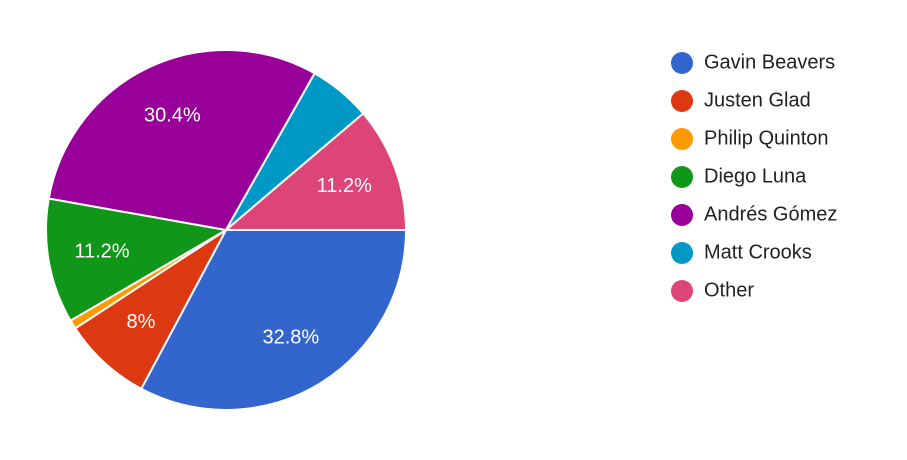  I want to click on legend-label: Matt Crooks, so click(758, 252).